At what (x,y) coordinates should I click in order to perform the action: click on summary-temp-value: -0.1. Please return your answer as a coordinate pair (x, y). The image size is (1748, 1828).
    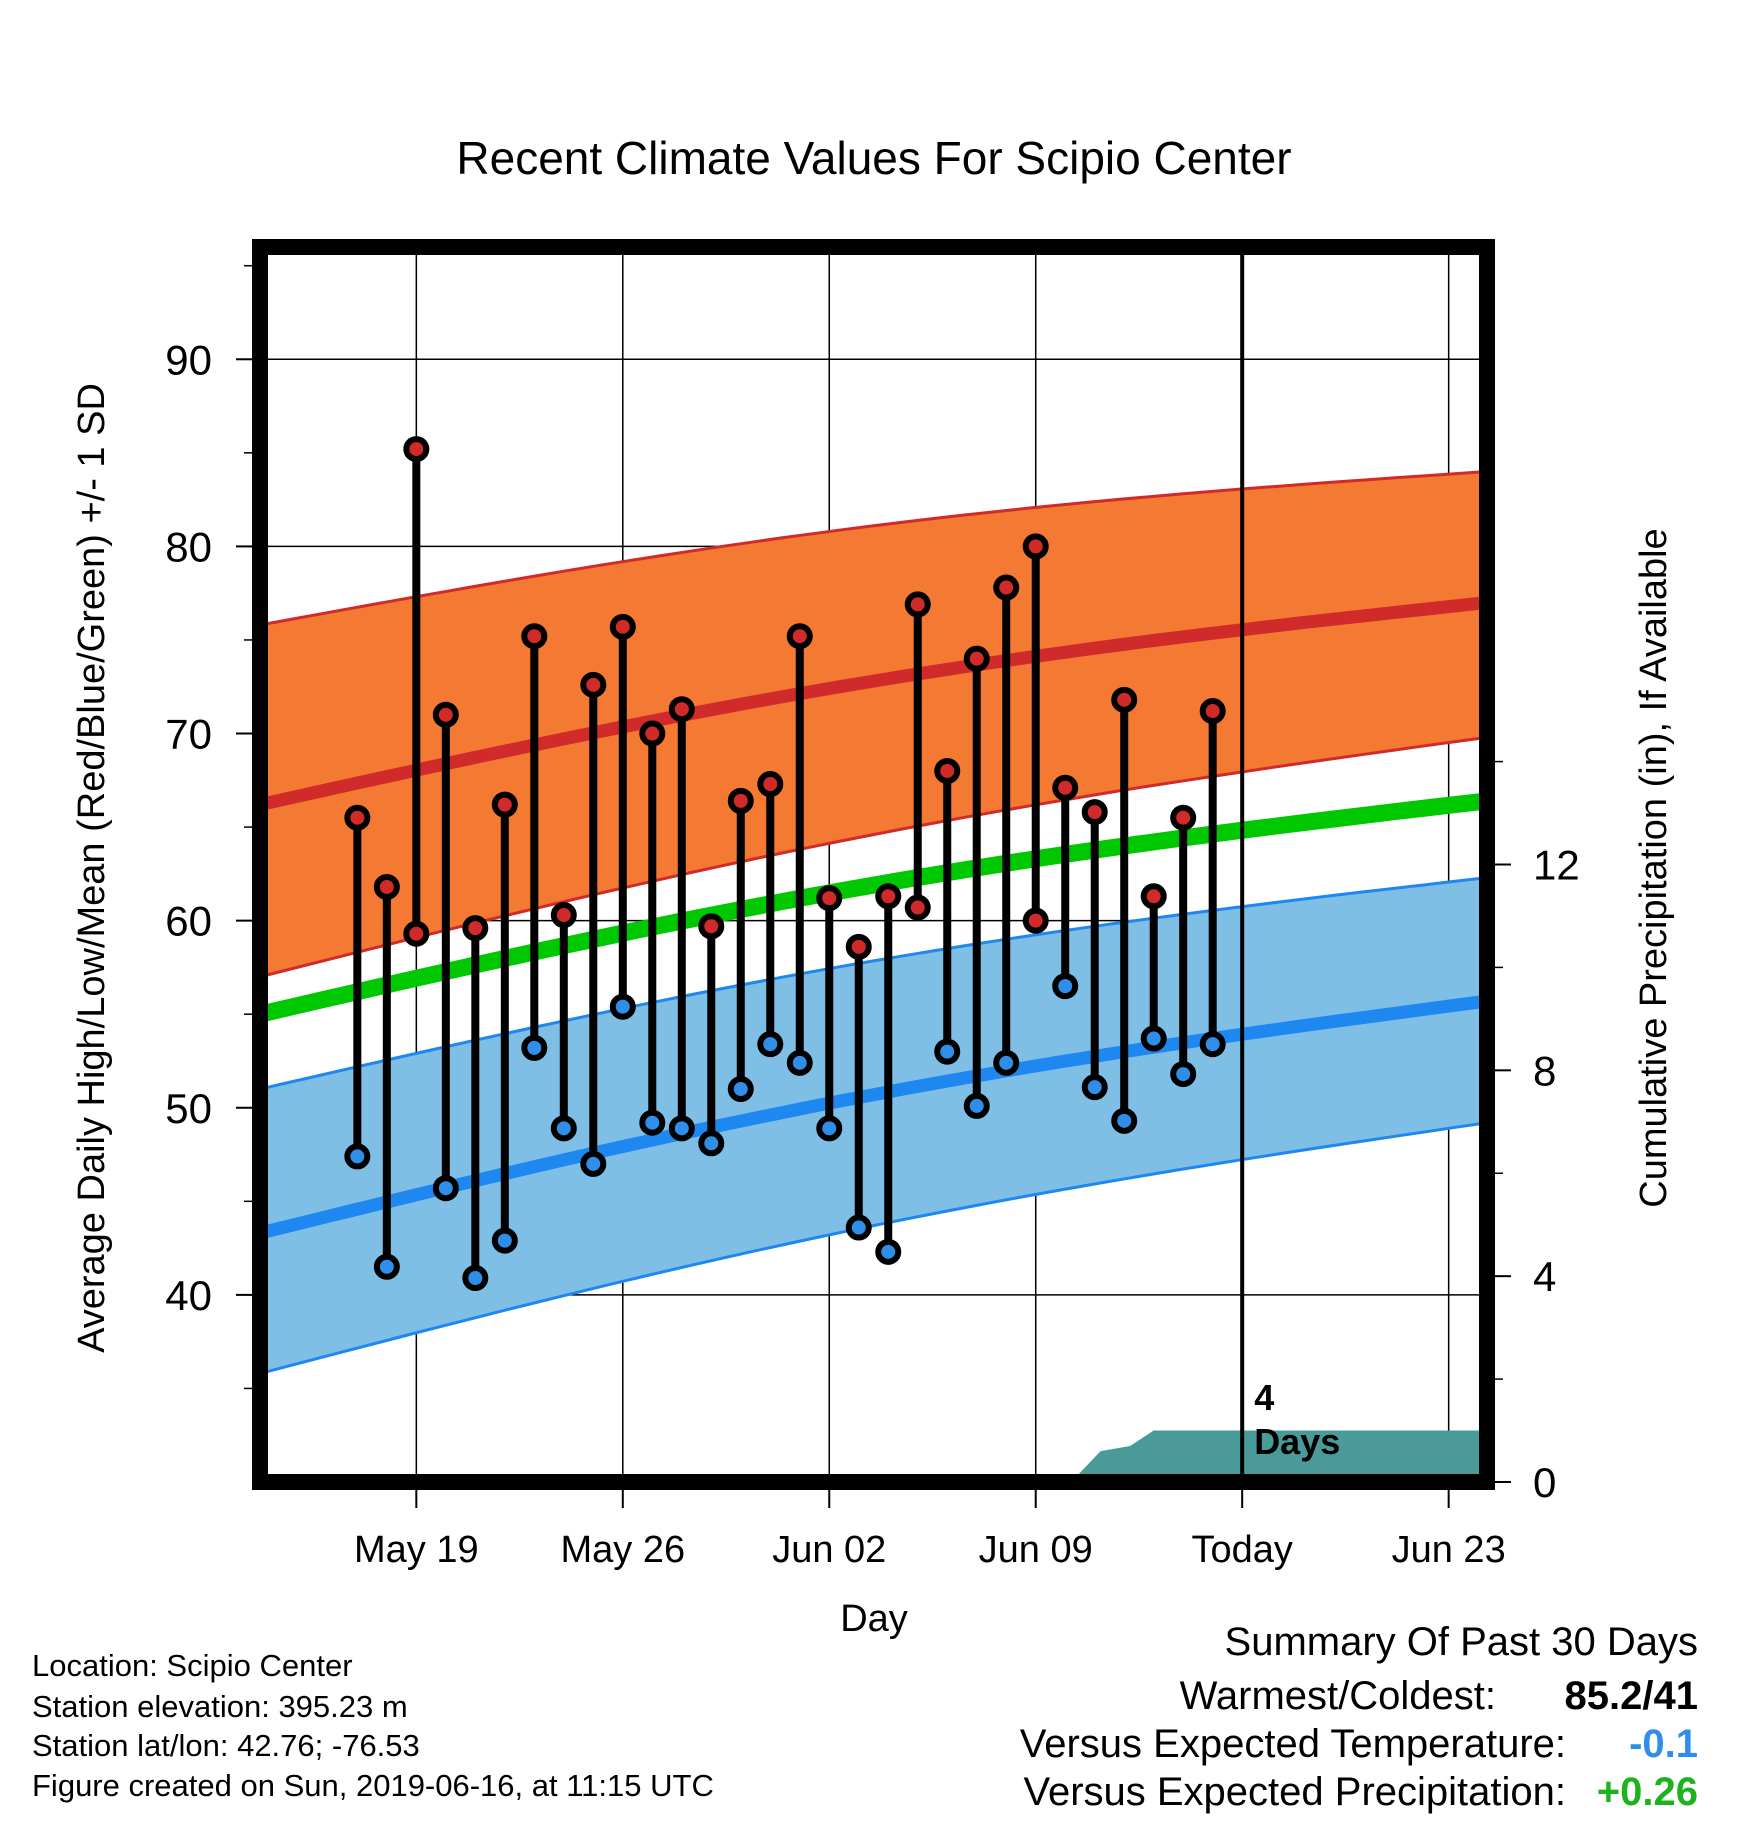
    Looking at the image, I should click on (1663, 1744).